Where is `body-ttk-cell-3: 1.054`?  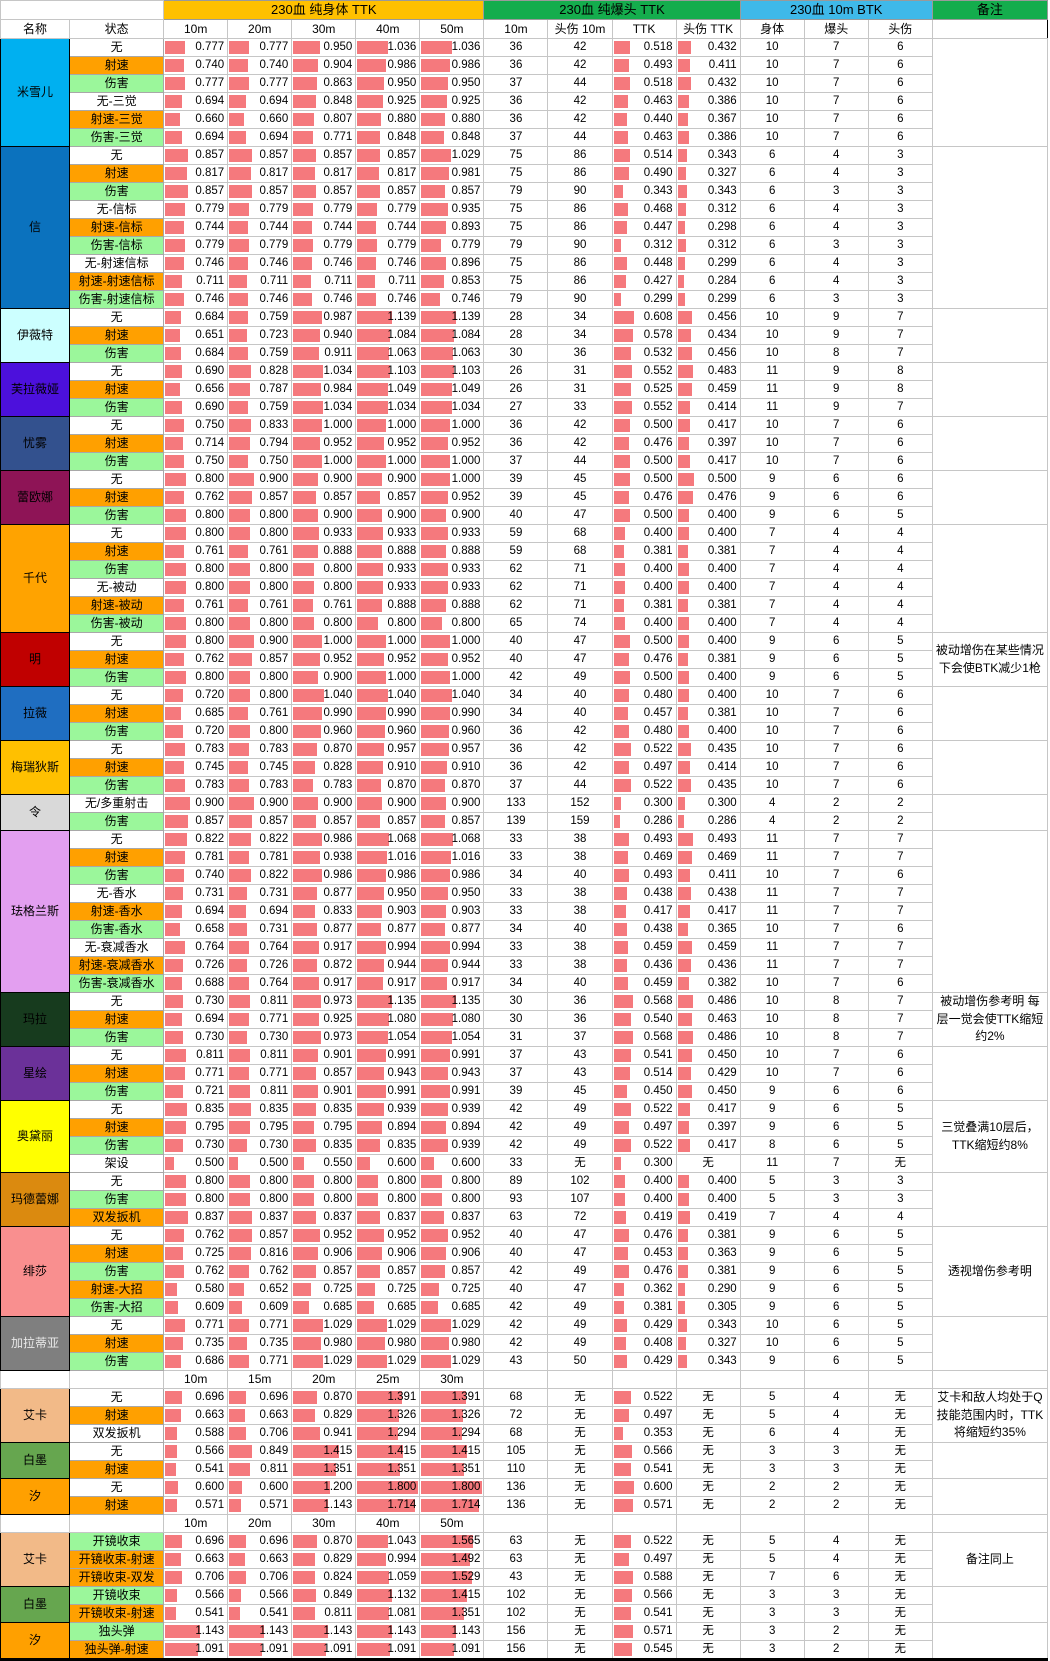 body-ttk-cell-3: 1.054 is located at coordinates (388, 1037).